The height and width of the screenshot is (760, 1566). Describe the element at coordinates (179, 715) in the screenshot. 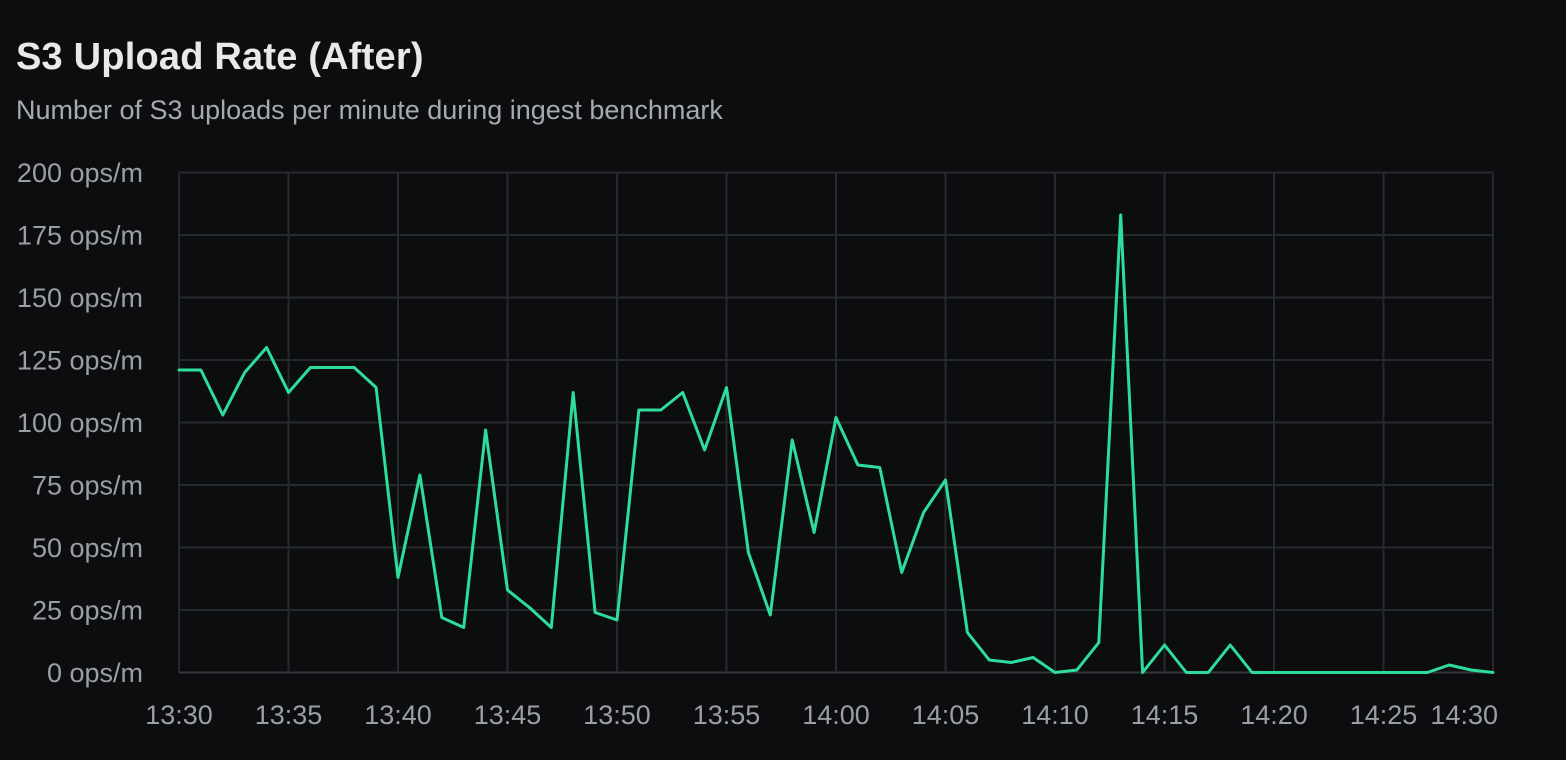

I see `x-tick-label: 13:30` at that location.